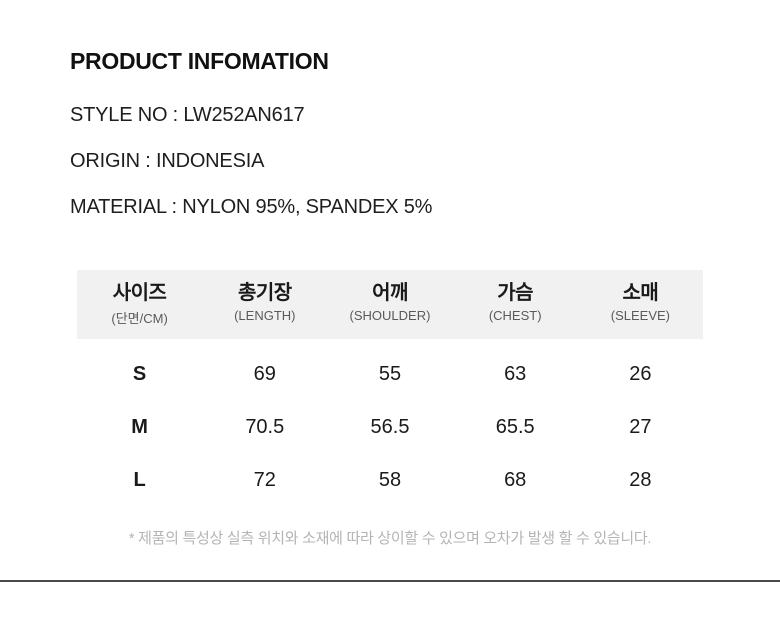 The width and height of the screenshot is (780, 623). I want to click on table-row-m: M 70.5 56.5 65.5 27, so click(390, 427).